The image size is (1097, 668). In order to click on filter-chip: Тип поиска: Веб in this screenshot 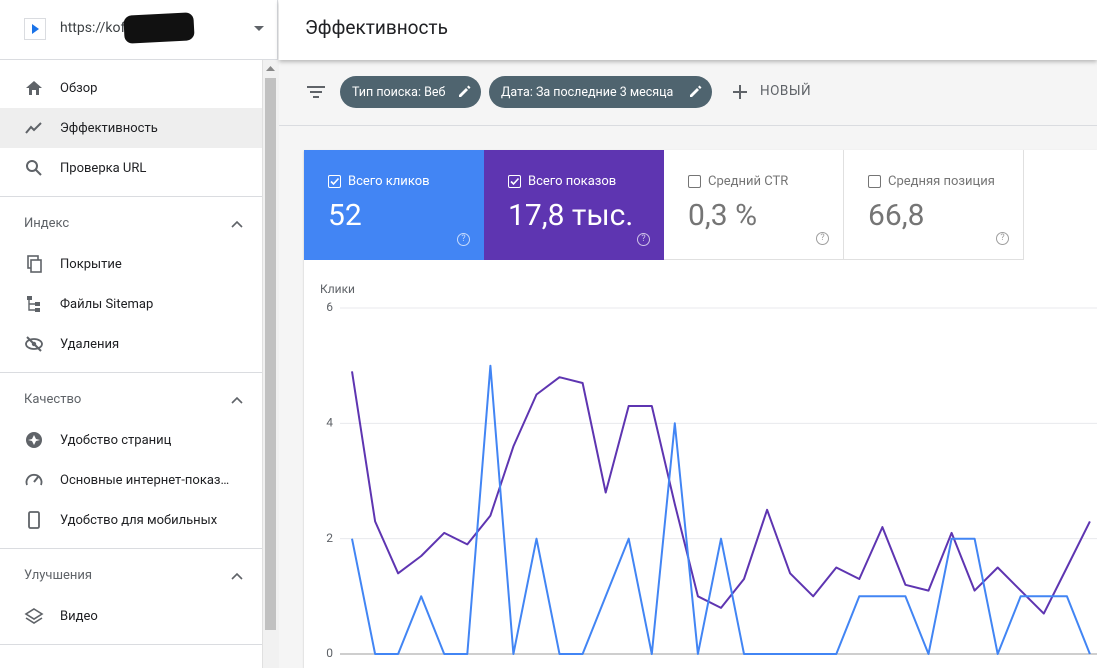, I will do `click(410, 92)`.